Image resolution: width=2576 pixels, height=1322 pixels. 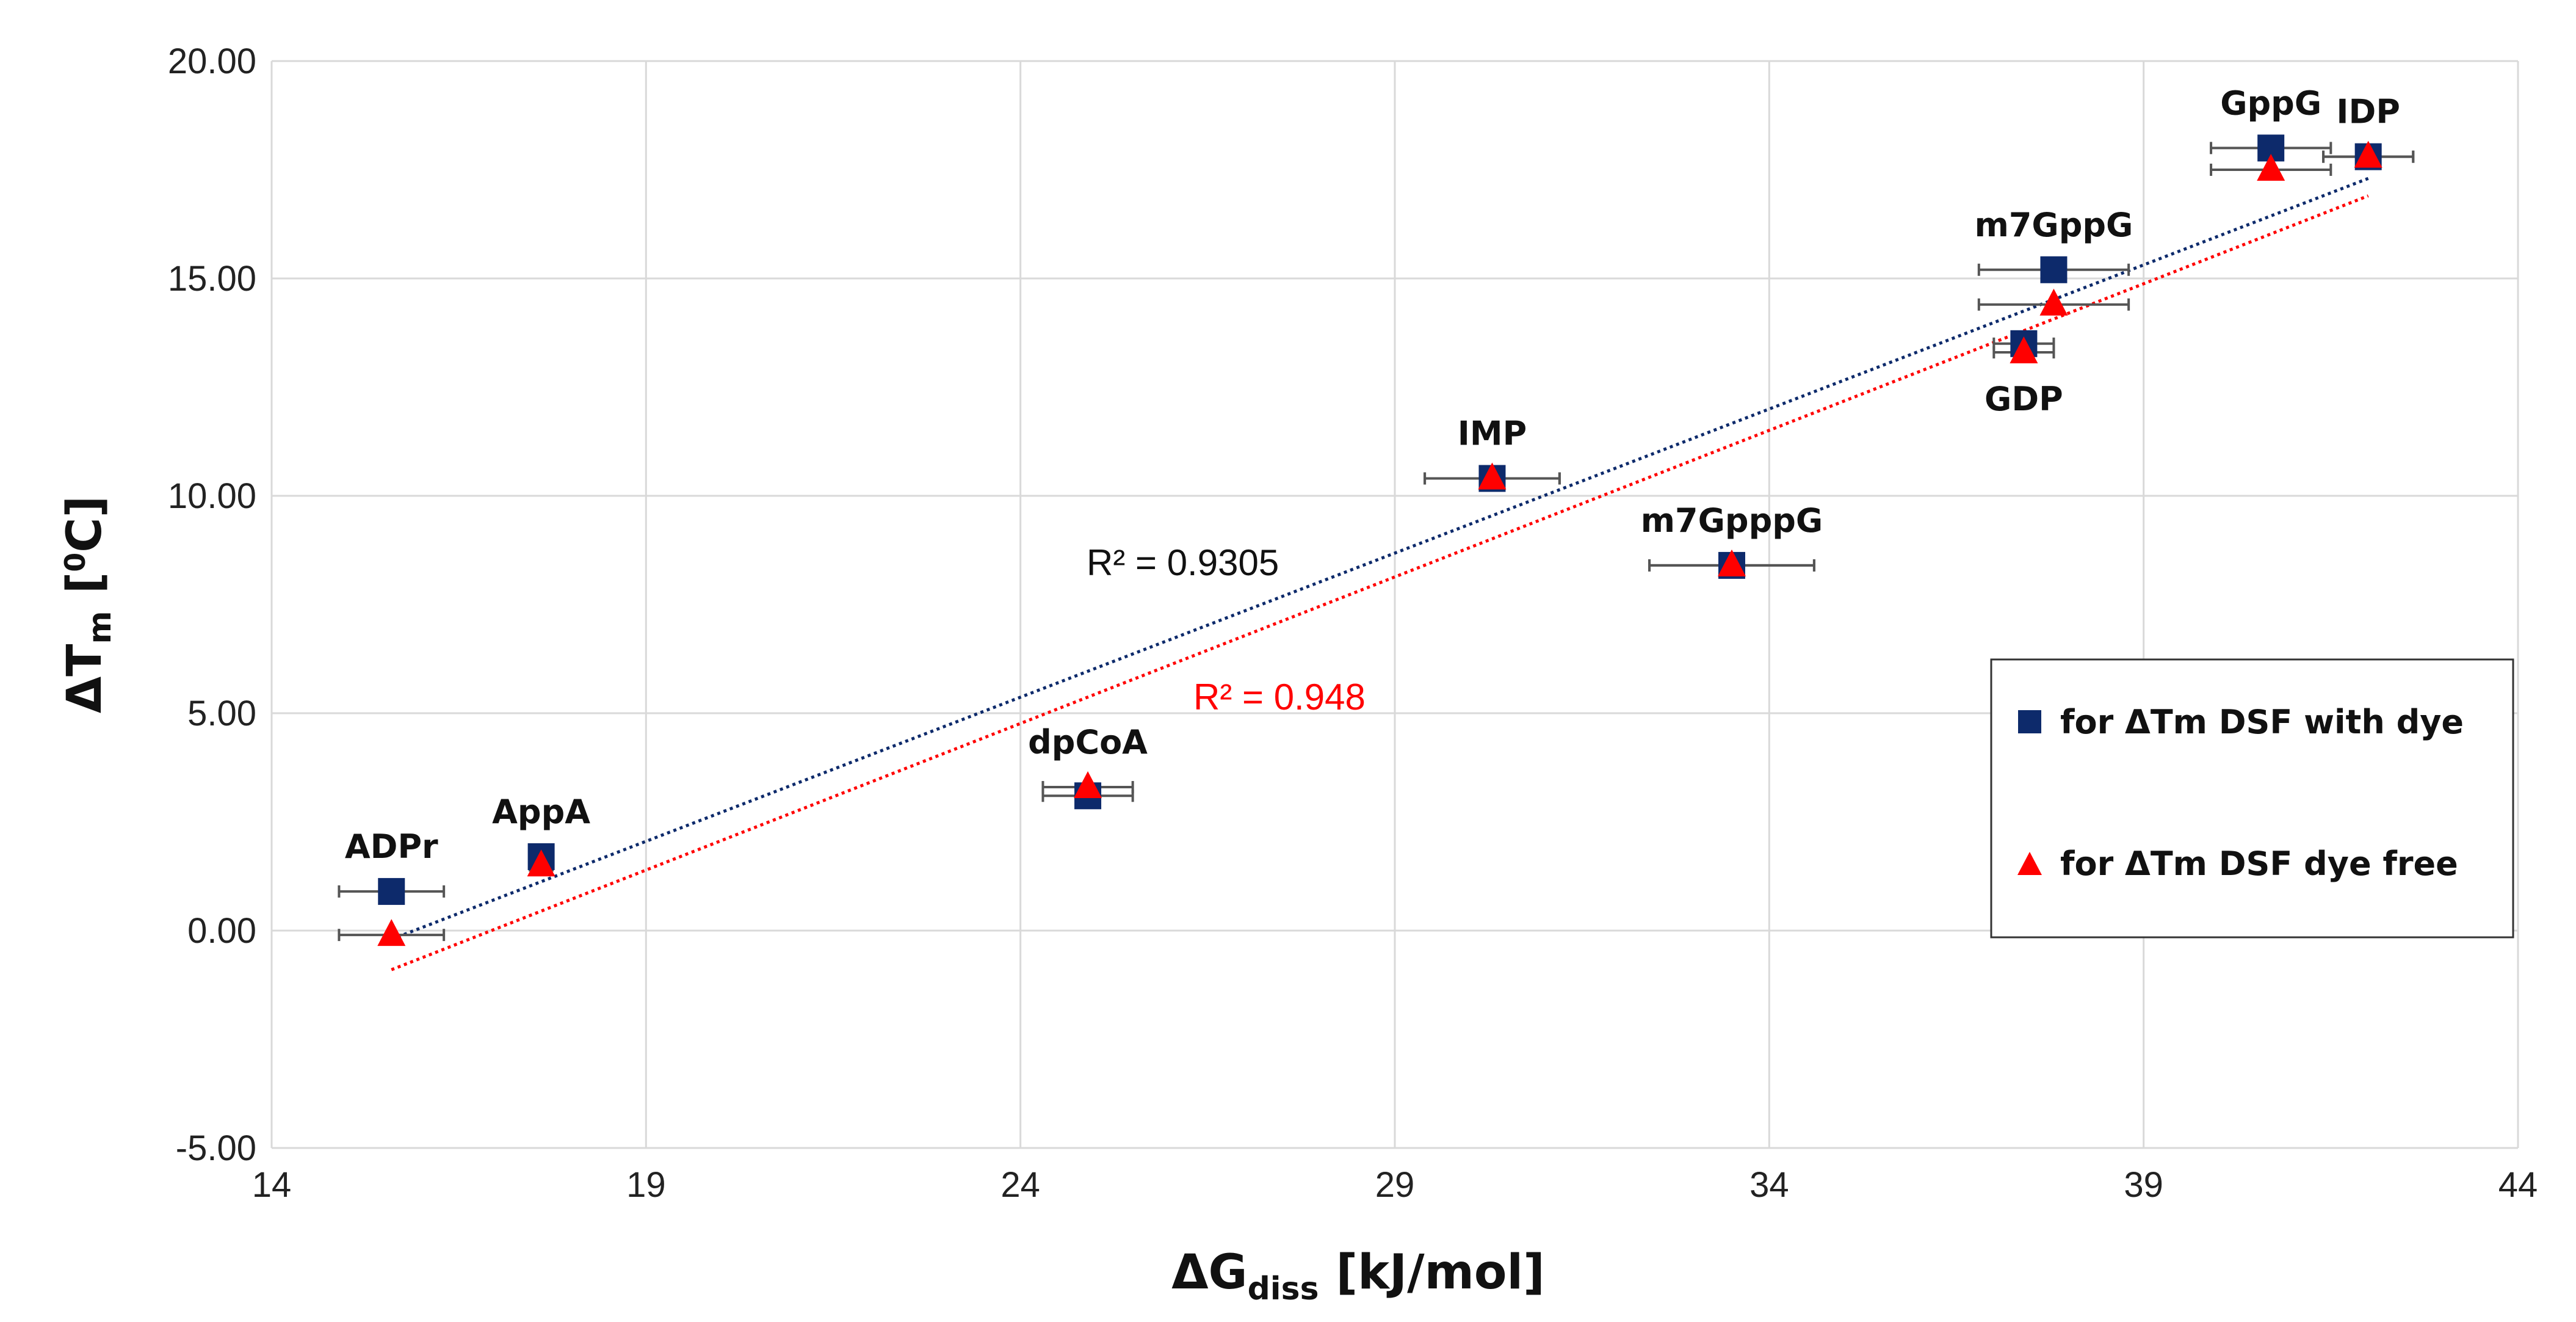 What do you see at coordinates (216, 1148) in the screenshot?
I see `y-tick-label: -5.00` at bounding box center [216, 1148].